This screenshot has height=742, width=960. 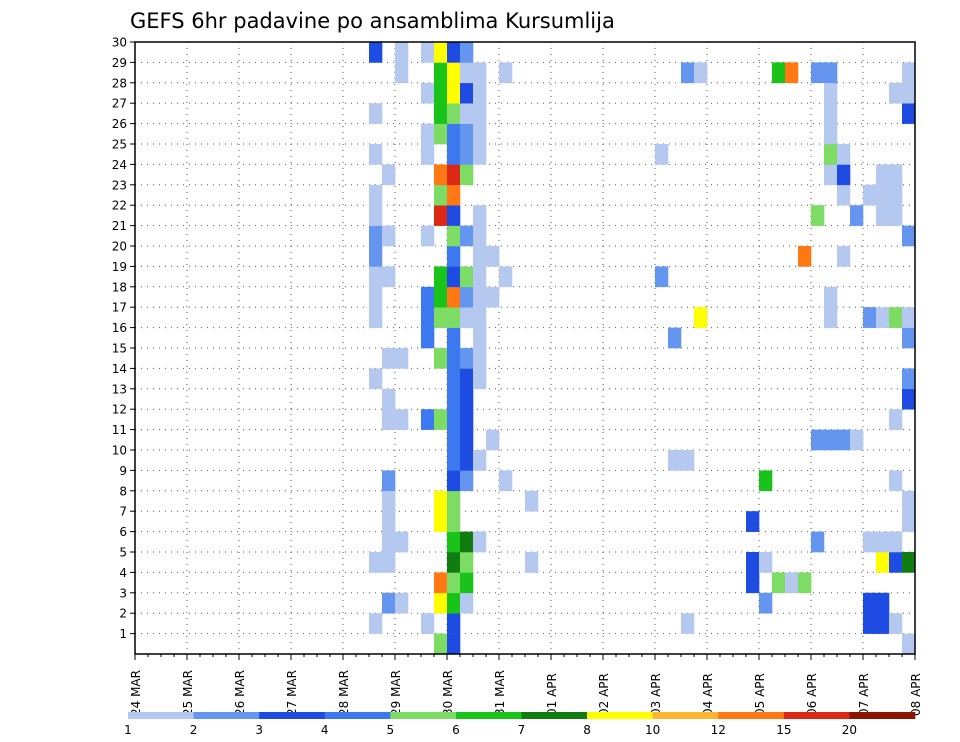 I want to click on x-tick-label: 01 APR, so click(x=552, y=694).